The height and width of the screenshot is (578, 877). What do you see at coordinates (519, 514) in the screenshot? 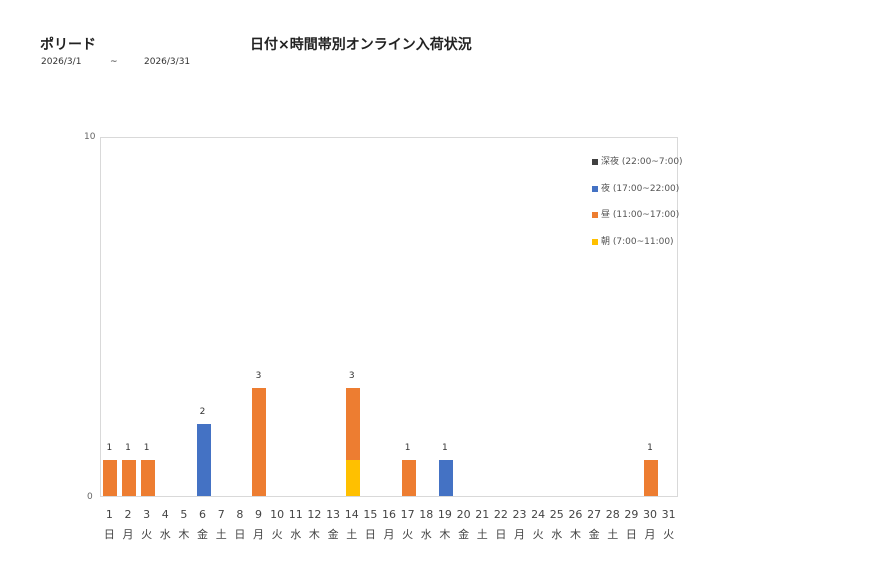
I see `x-tick-day: 23` at bounding box center [519, 514].